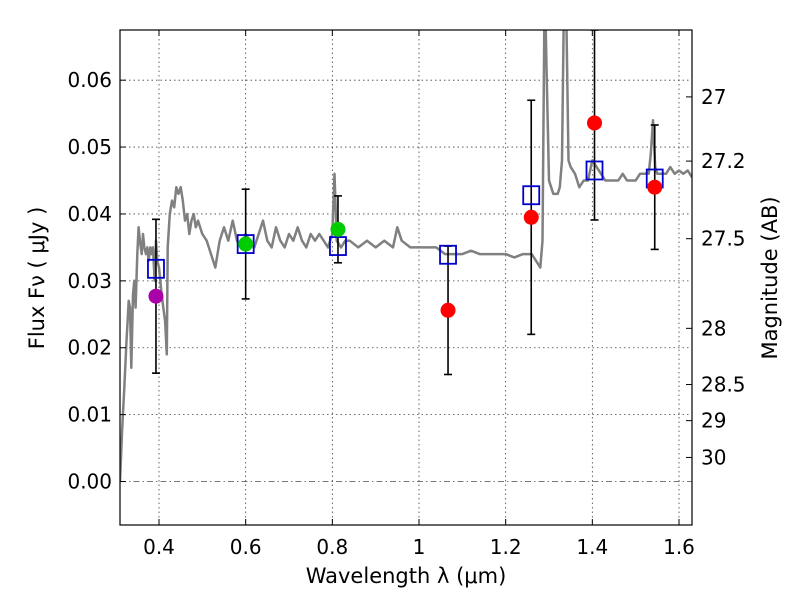  I want to click on right-axis-label: Magnitude (AB), so click(770, 277).